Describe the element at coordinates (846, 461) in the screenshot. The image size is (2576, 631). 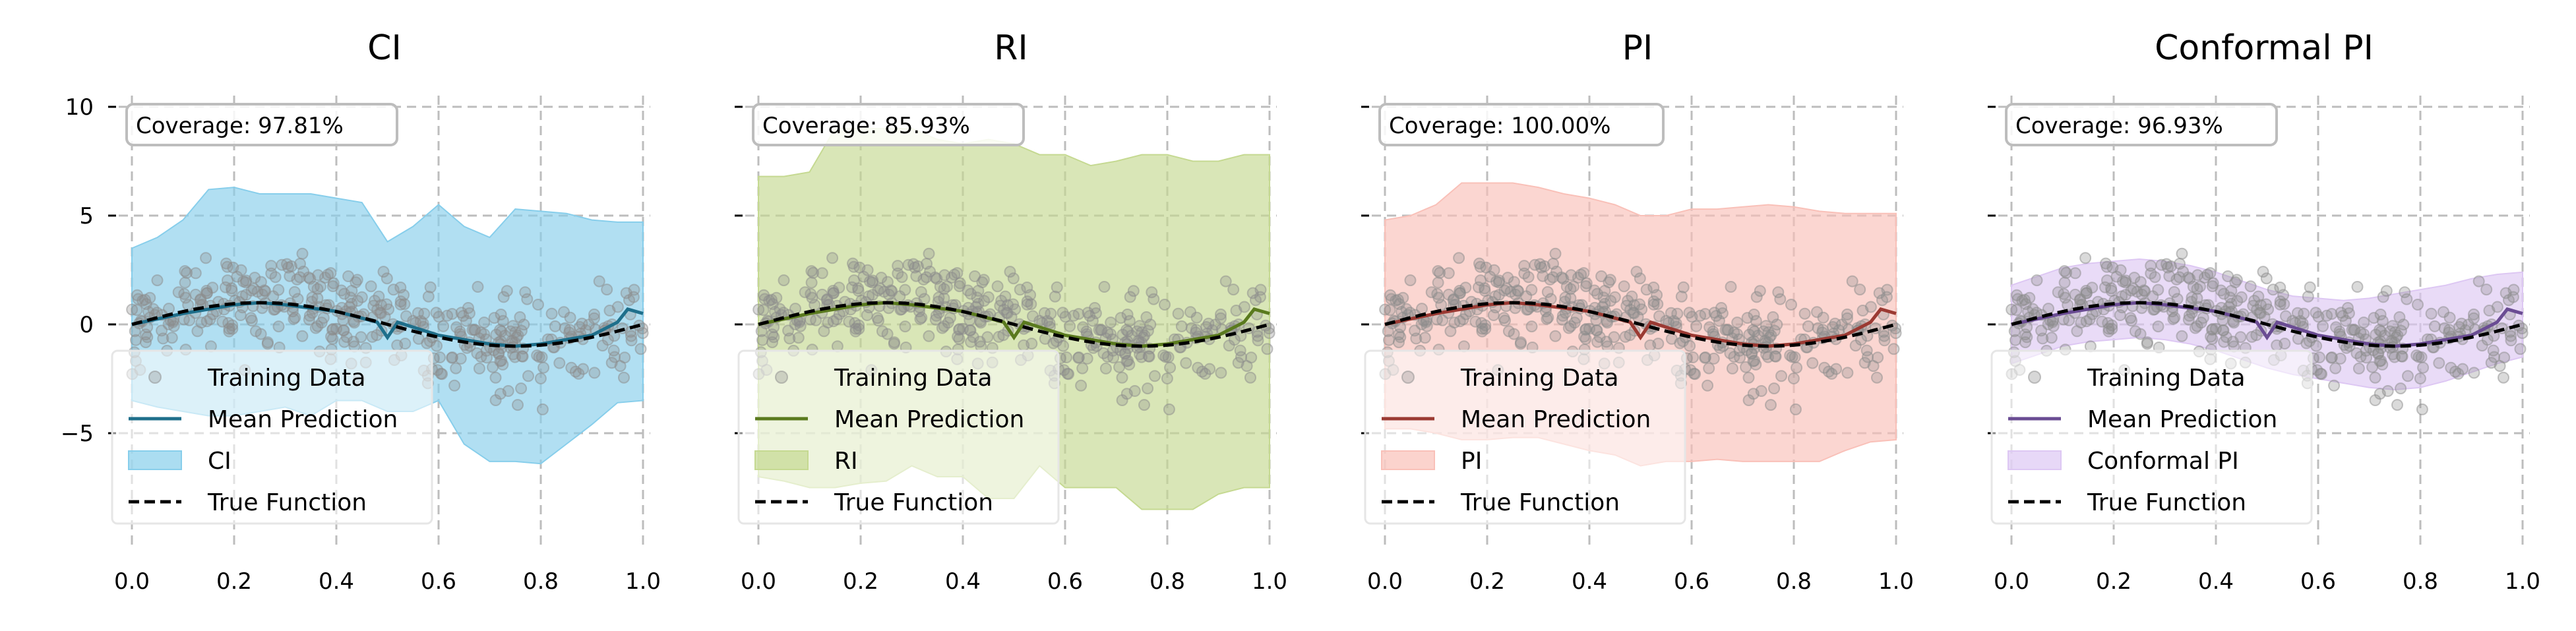
I see `legend-label: RI` at that location.